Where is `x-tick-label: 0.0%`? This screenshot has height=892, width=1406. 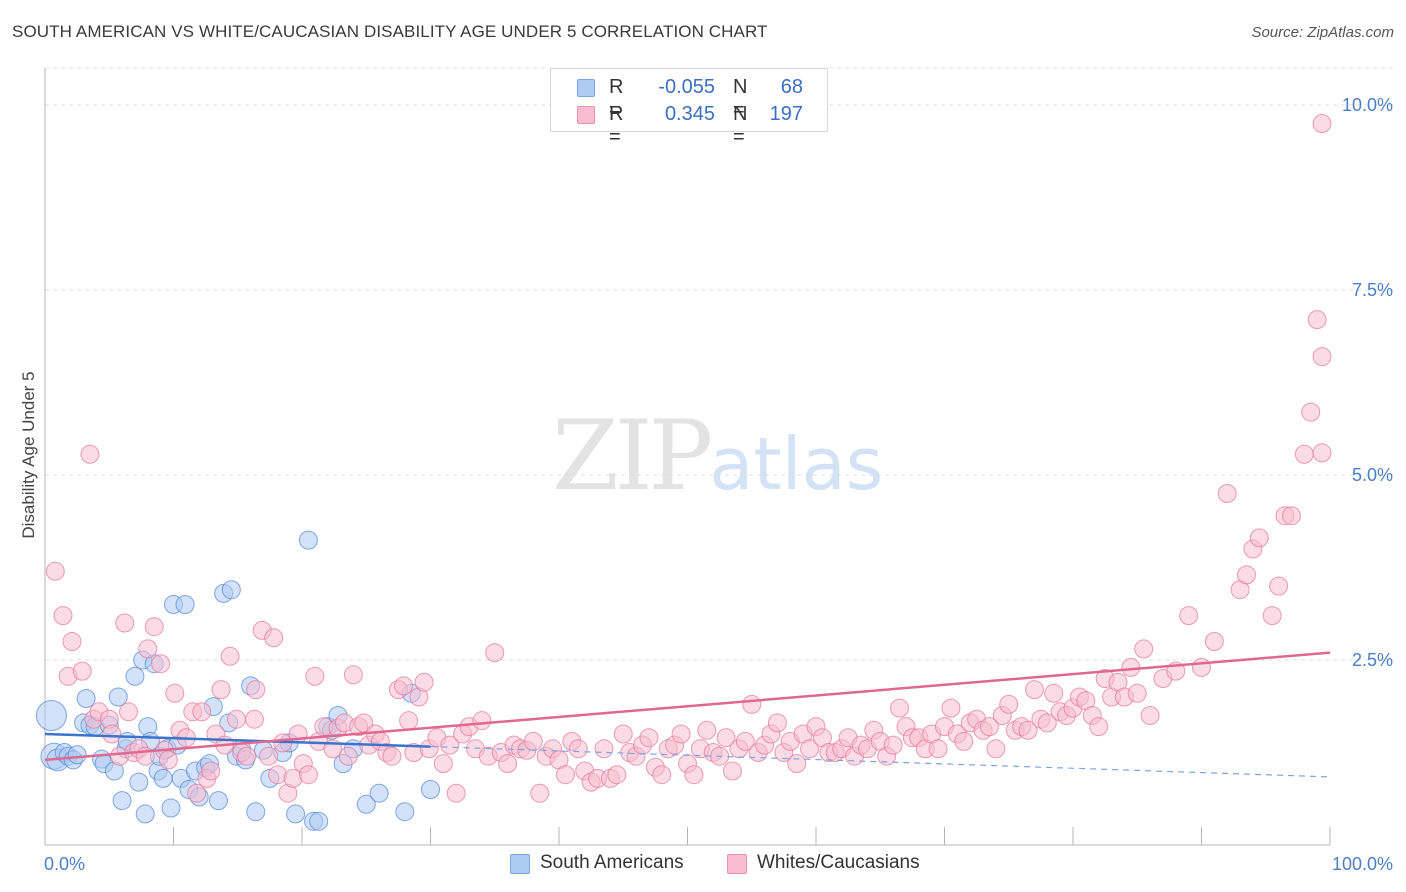
x-tick-label: 0.0% is located at coordinates (64, 864).